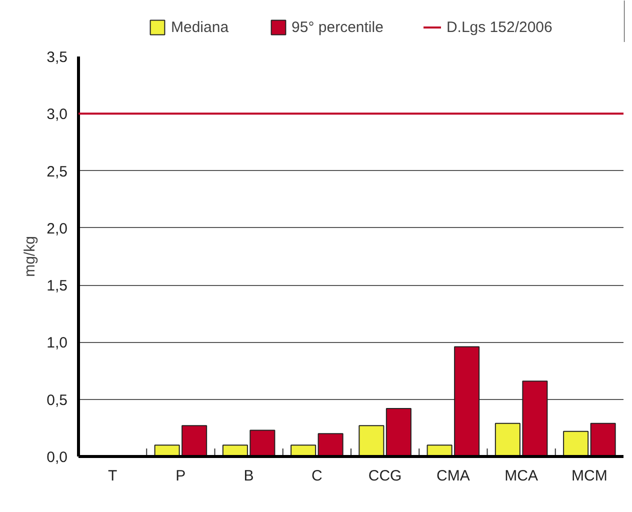  What do you see at coordinates (317, 476) in the screenshot?
I see `x-tick-label: C` at bounding box center [317, 476].